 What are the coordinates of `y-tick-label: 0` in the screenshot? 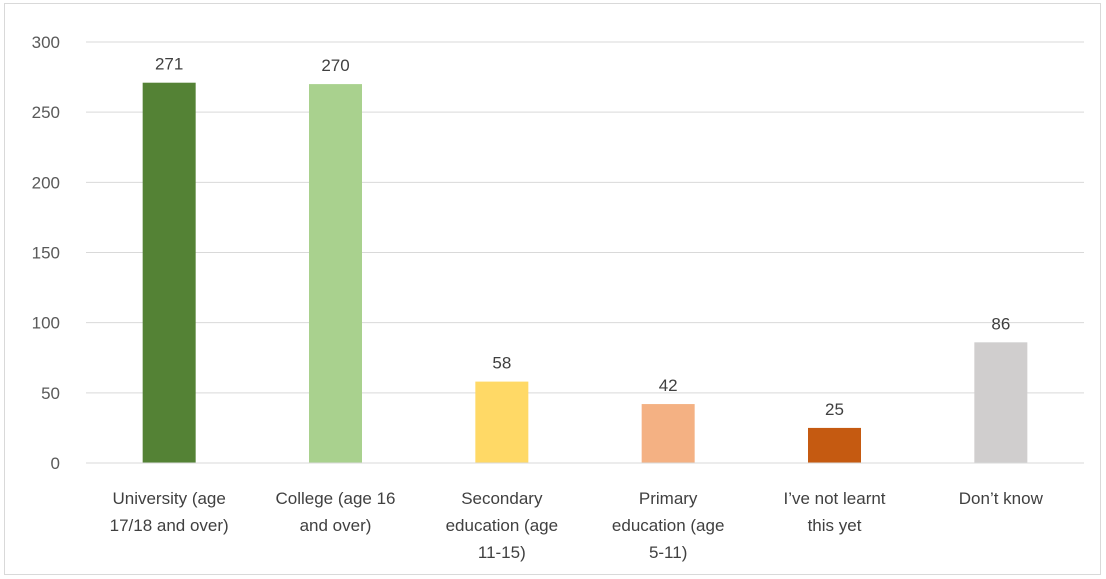 It's located at (55, 463).